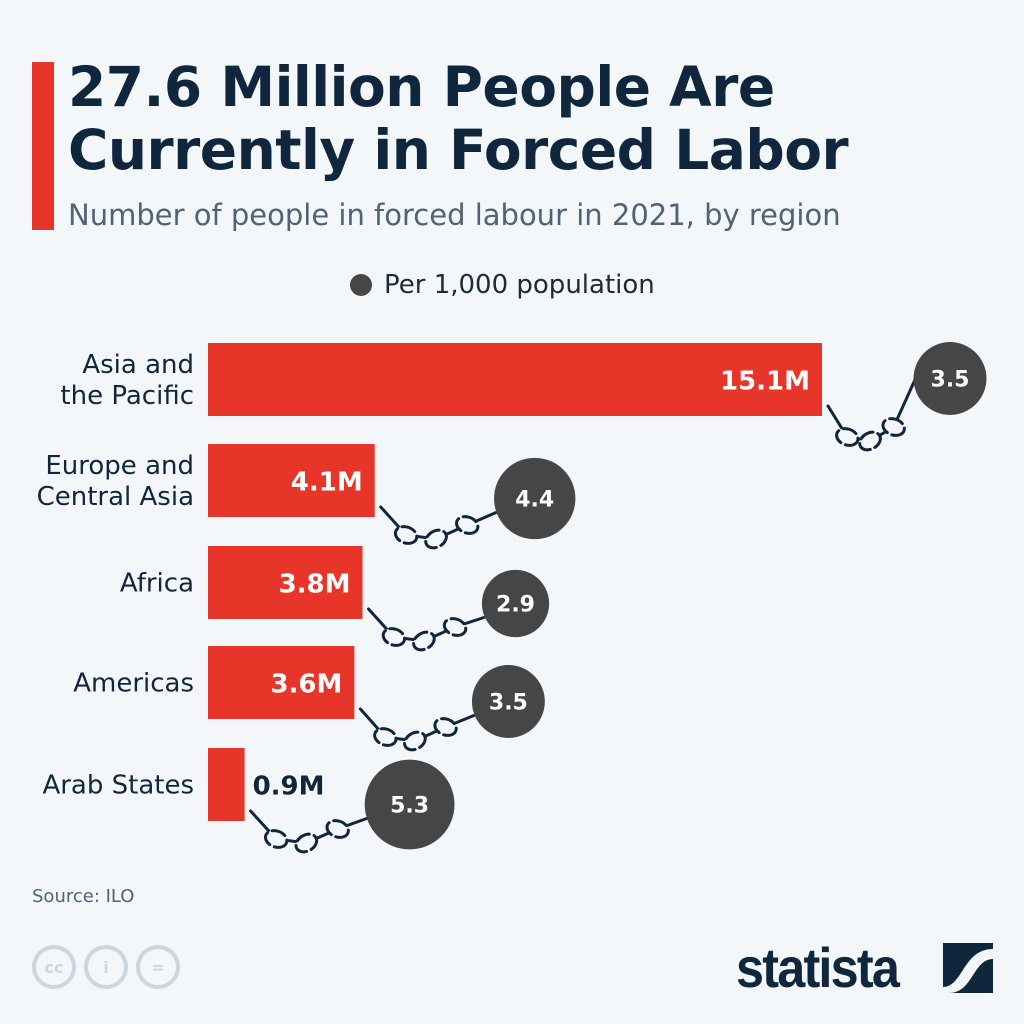 This screenshot has width=1024, height=1024. Describe the element at coordinates (83, 896) in the screenshot. I see `source: Source: ILO` at that location.